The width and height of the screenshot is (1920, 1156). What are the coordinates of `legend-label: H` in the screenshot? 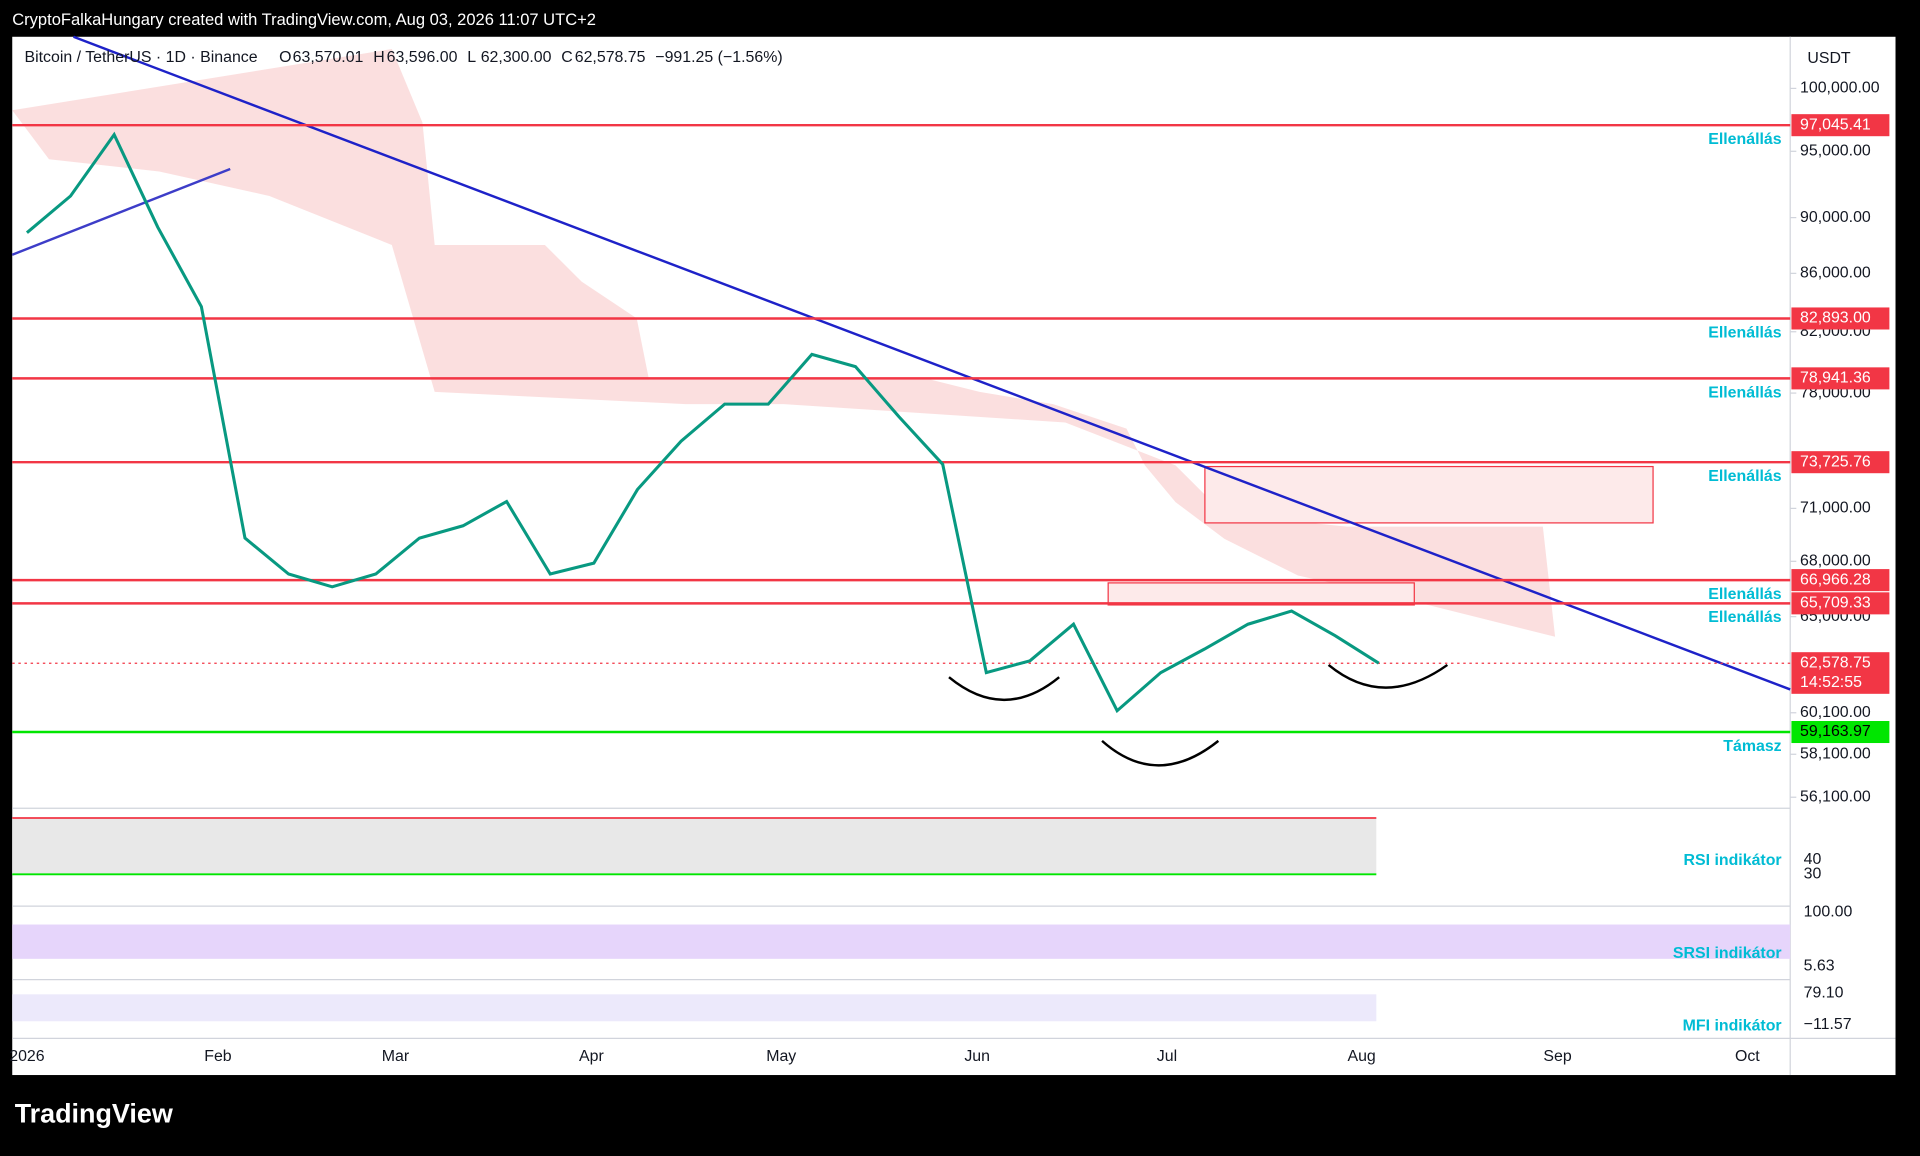 It's located at (379, 57).